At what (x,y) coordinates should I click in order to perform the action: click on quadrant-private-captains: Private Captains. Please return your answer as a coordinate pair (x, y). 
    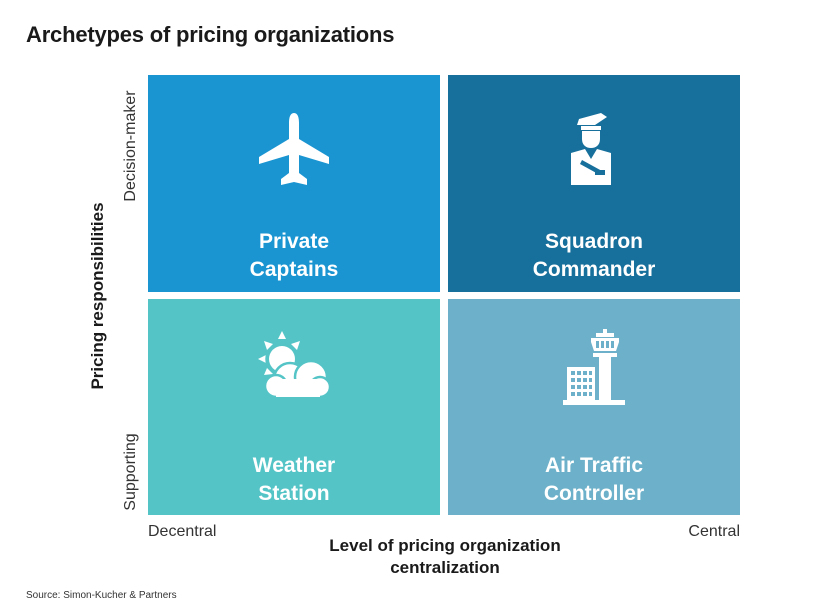
    Looking at the image, I should click on (294, 183).